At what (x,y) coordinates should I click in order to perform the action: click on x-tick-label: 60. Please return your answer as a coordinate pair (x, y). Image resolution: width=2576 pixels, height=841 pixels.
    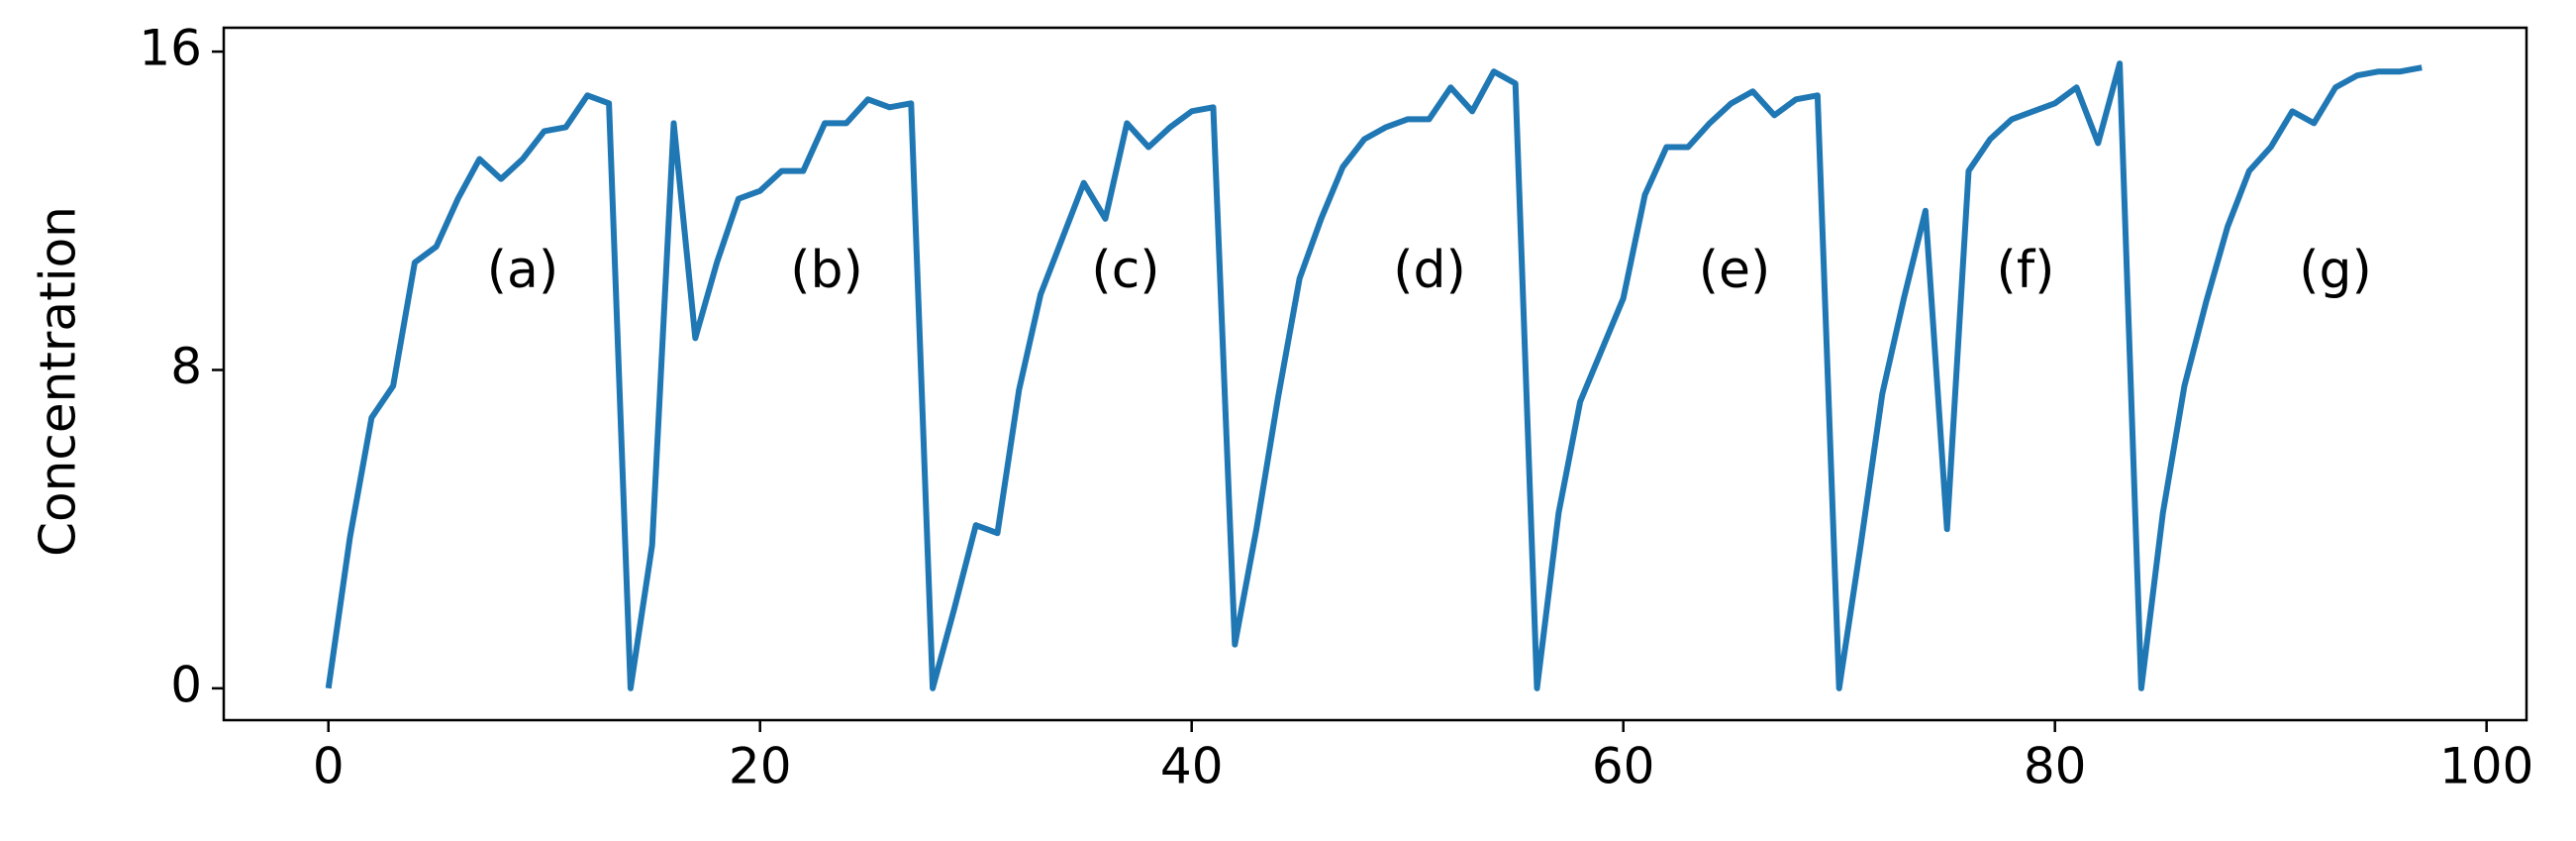
    Looking at the image, I should click on (1623, 767).